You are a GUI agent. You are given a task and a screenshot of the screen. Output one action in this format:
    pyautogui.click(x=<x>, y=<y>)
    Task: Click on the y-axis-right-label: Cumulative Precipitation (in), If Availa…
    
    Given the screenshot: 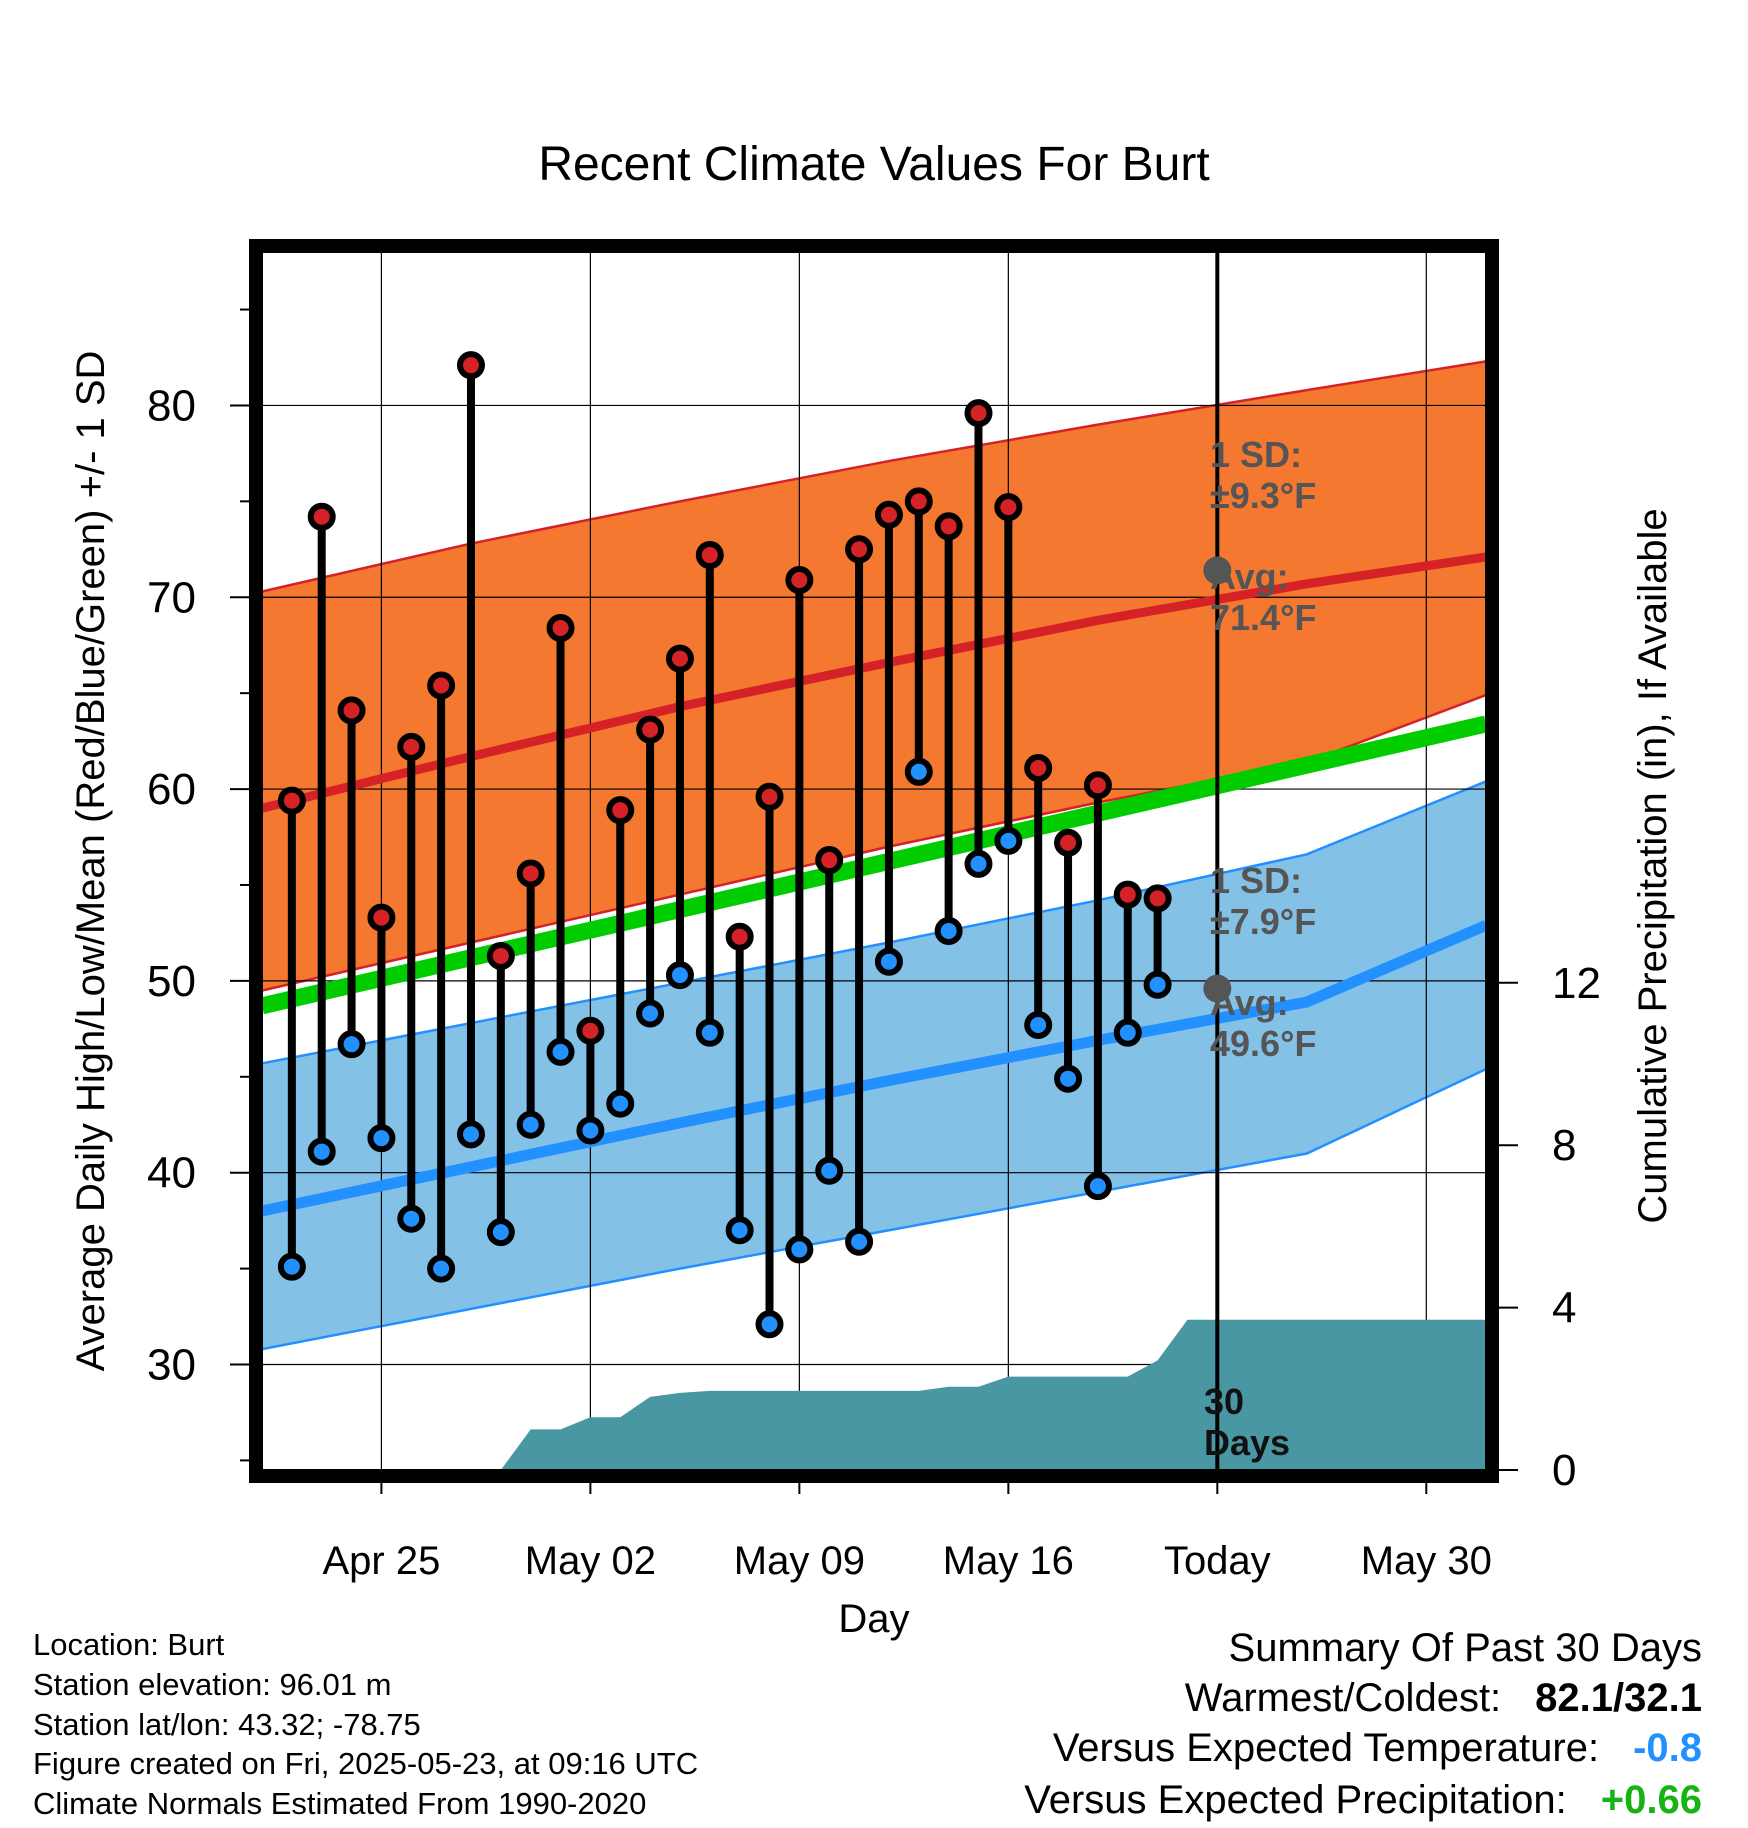 What is the action you would take?
    pyautogui.click(x=1653, y=865)
    